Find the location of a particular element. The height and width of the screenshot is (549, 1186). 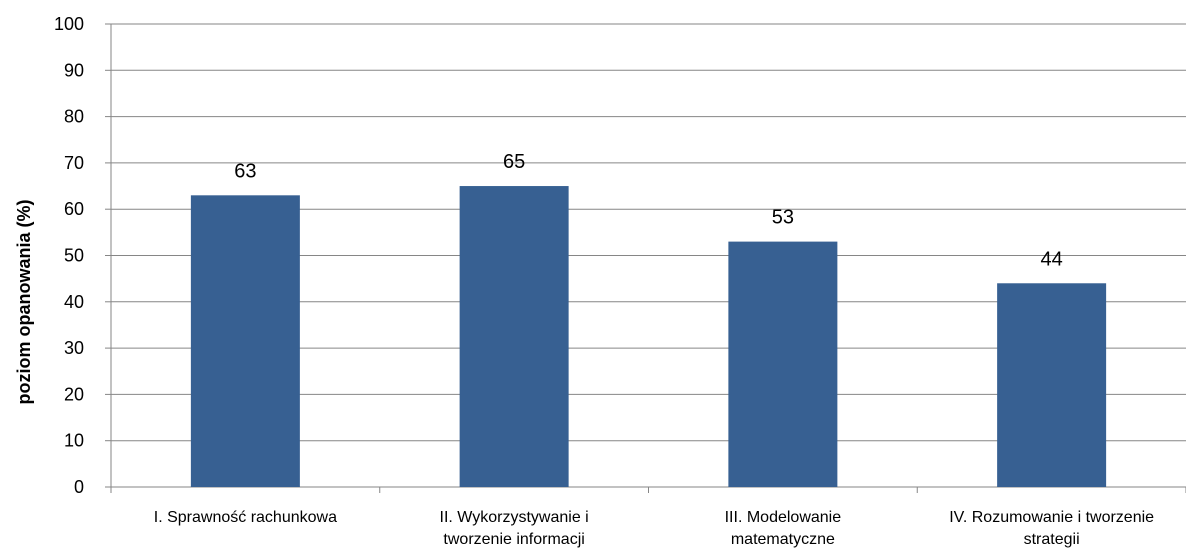

y-tick-label: 10 is located at coordinates (74, 441).